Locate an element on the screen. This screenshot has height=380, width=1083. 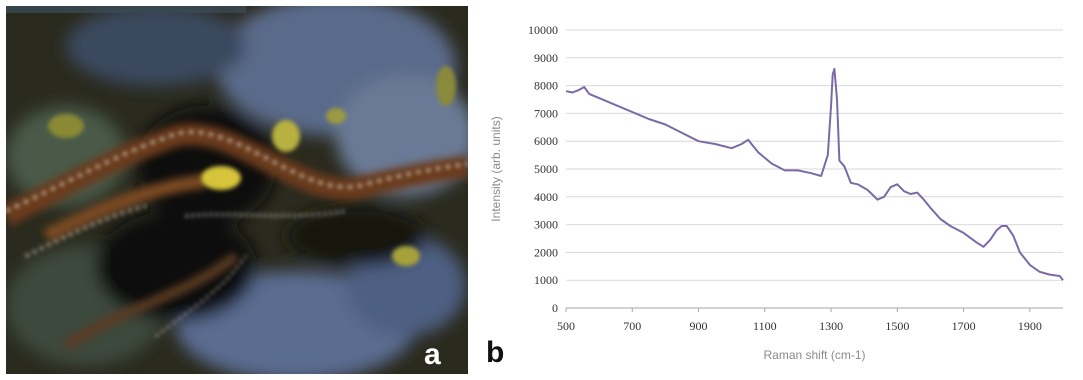
y-tick-label: 6000 is located at coordinates (546, 141).